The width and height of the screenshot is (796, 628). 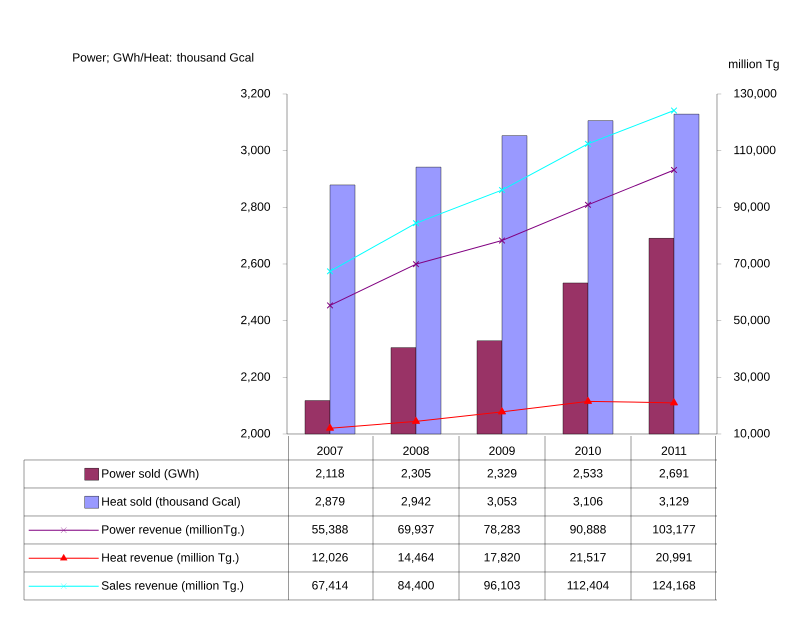 What do you see at coordinates (173, 530) in the screenshot?
I see `legend-label: Power revenue (millionTg.)` at bounding box center [173, 530].